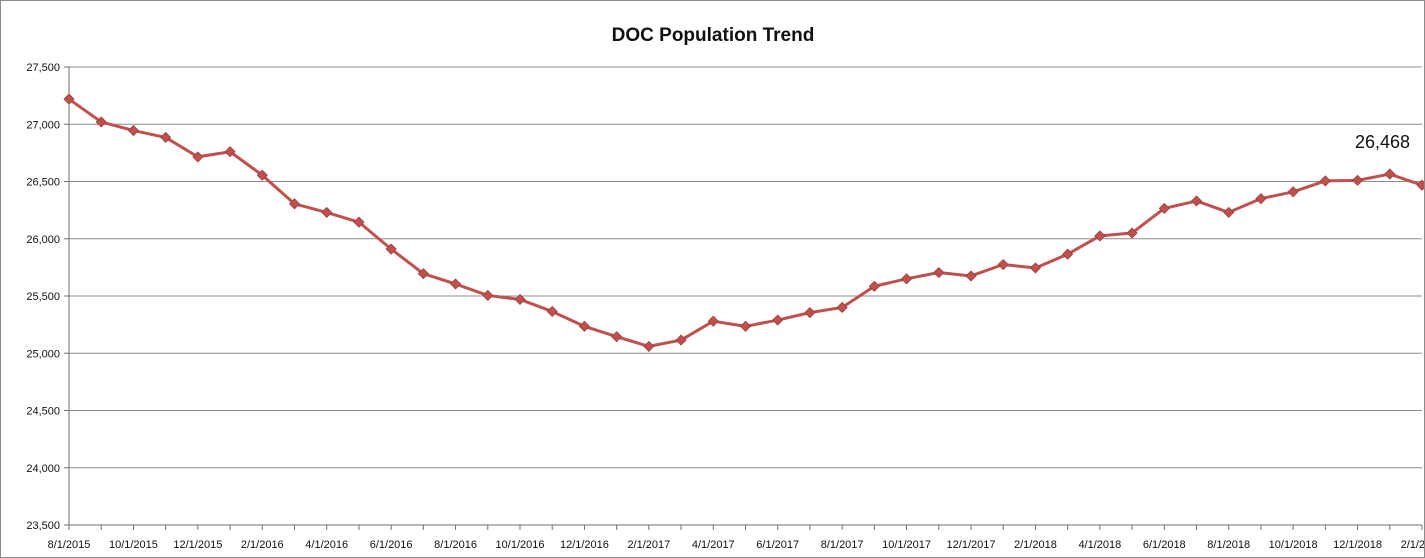 The image size is (1425, 558). I want to click on x-tick-label: 2/1/2019, so click(1412, 545).